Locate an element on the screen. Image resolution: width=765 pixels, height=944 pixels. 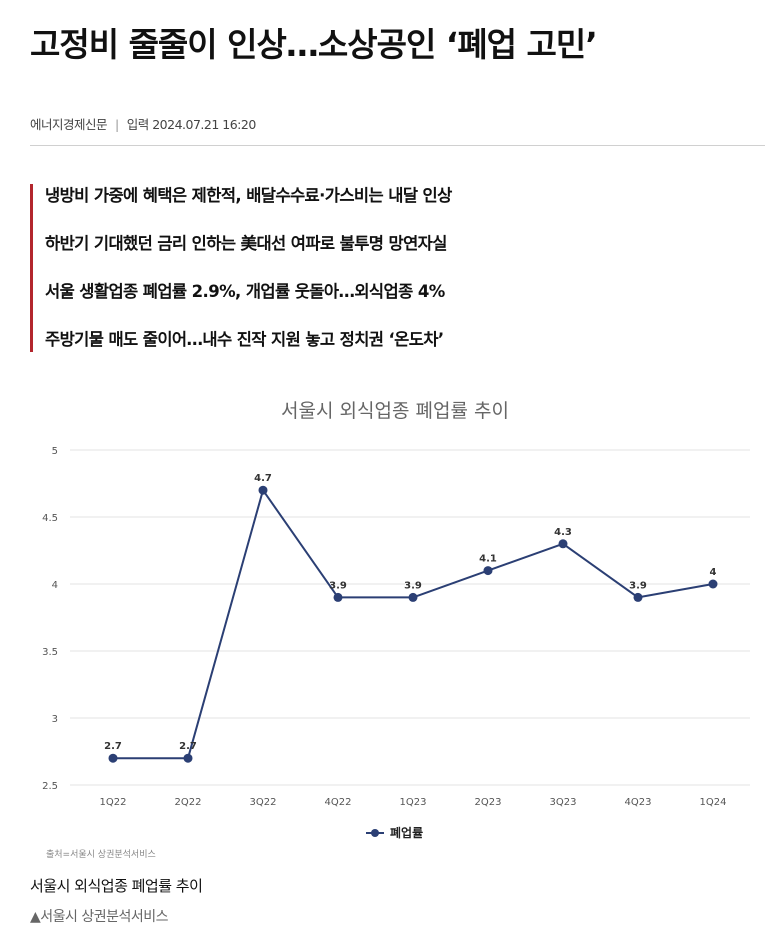
x-tick-label: 2Q22 is located at coordinates (188, 802).